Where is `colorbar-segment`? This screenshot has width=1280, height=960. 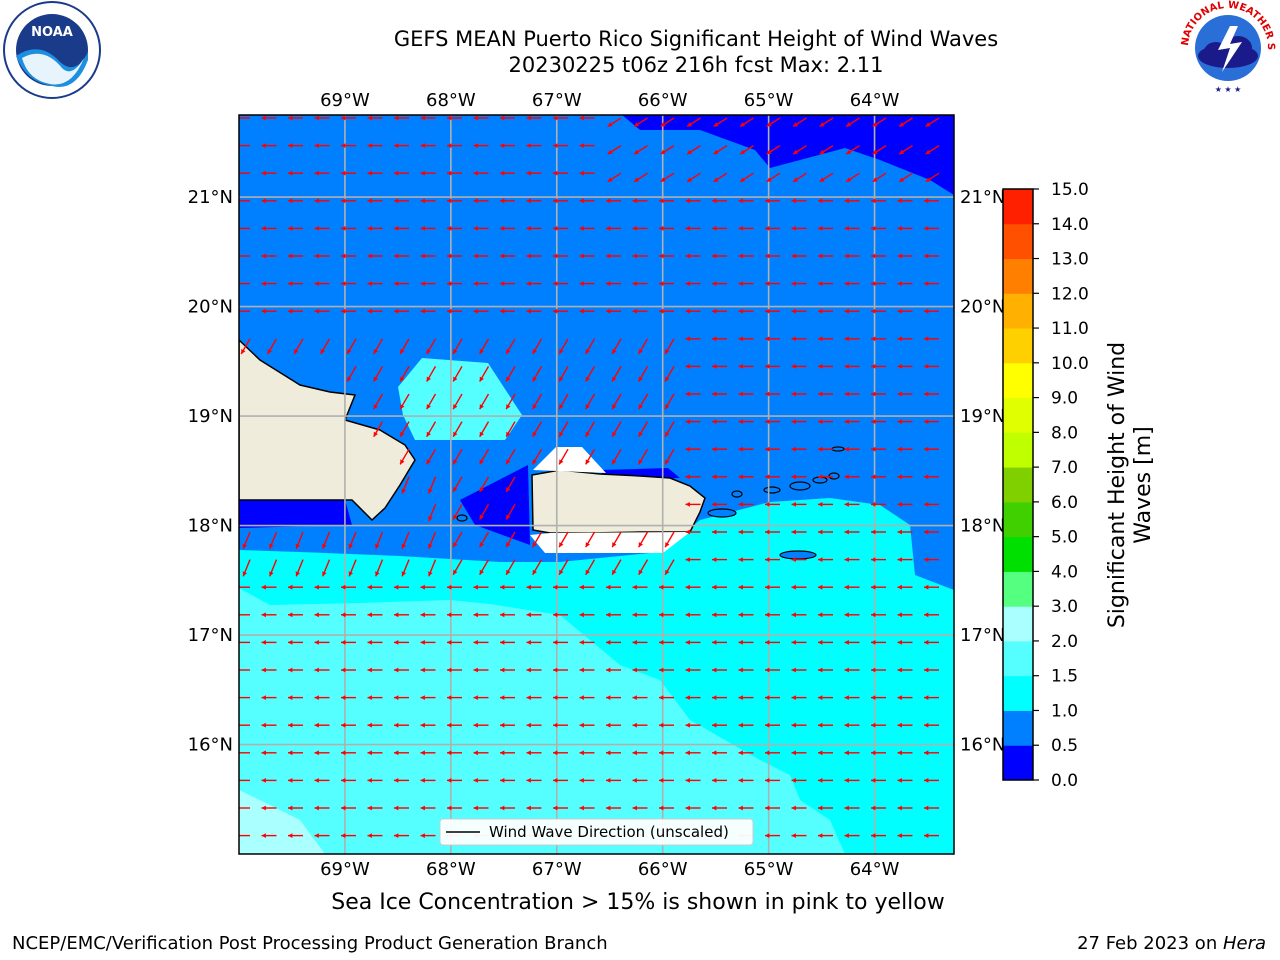 colorbar-segment is located at coordinates (1018, 485).